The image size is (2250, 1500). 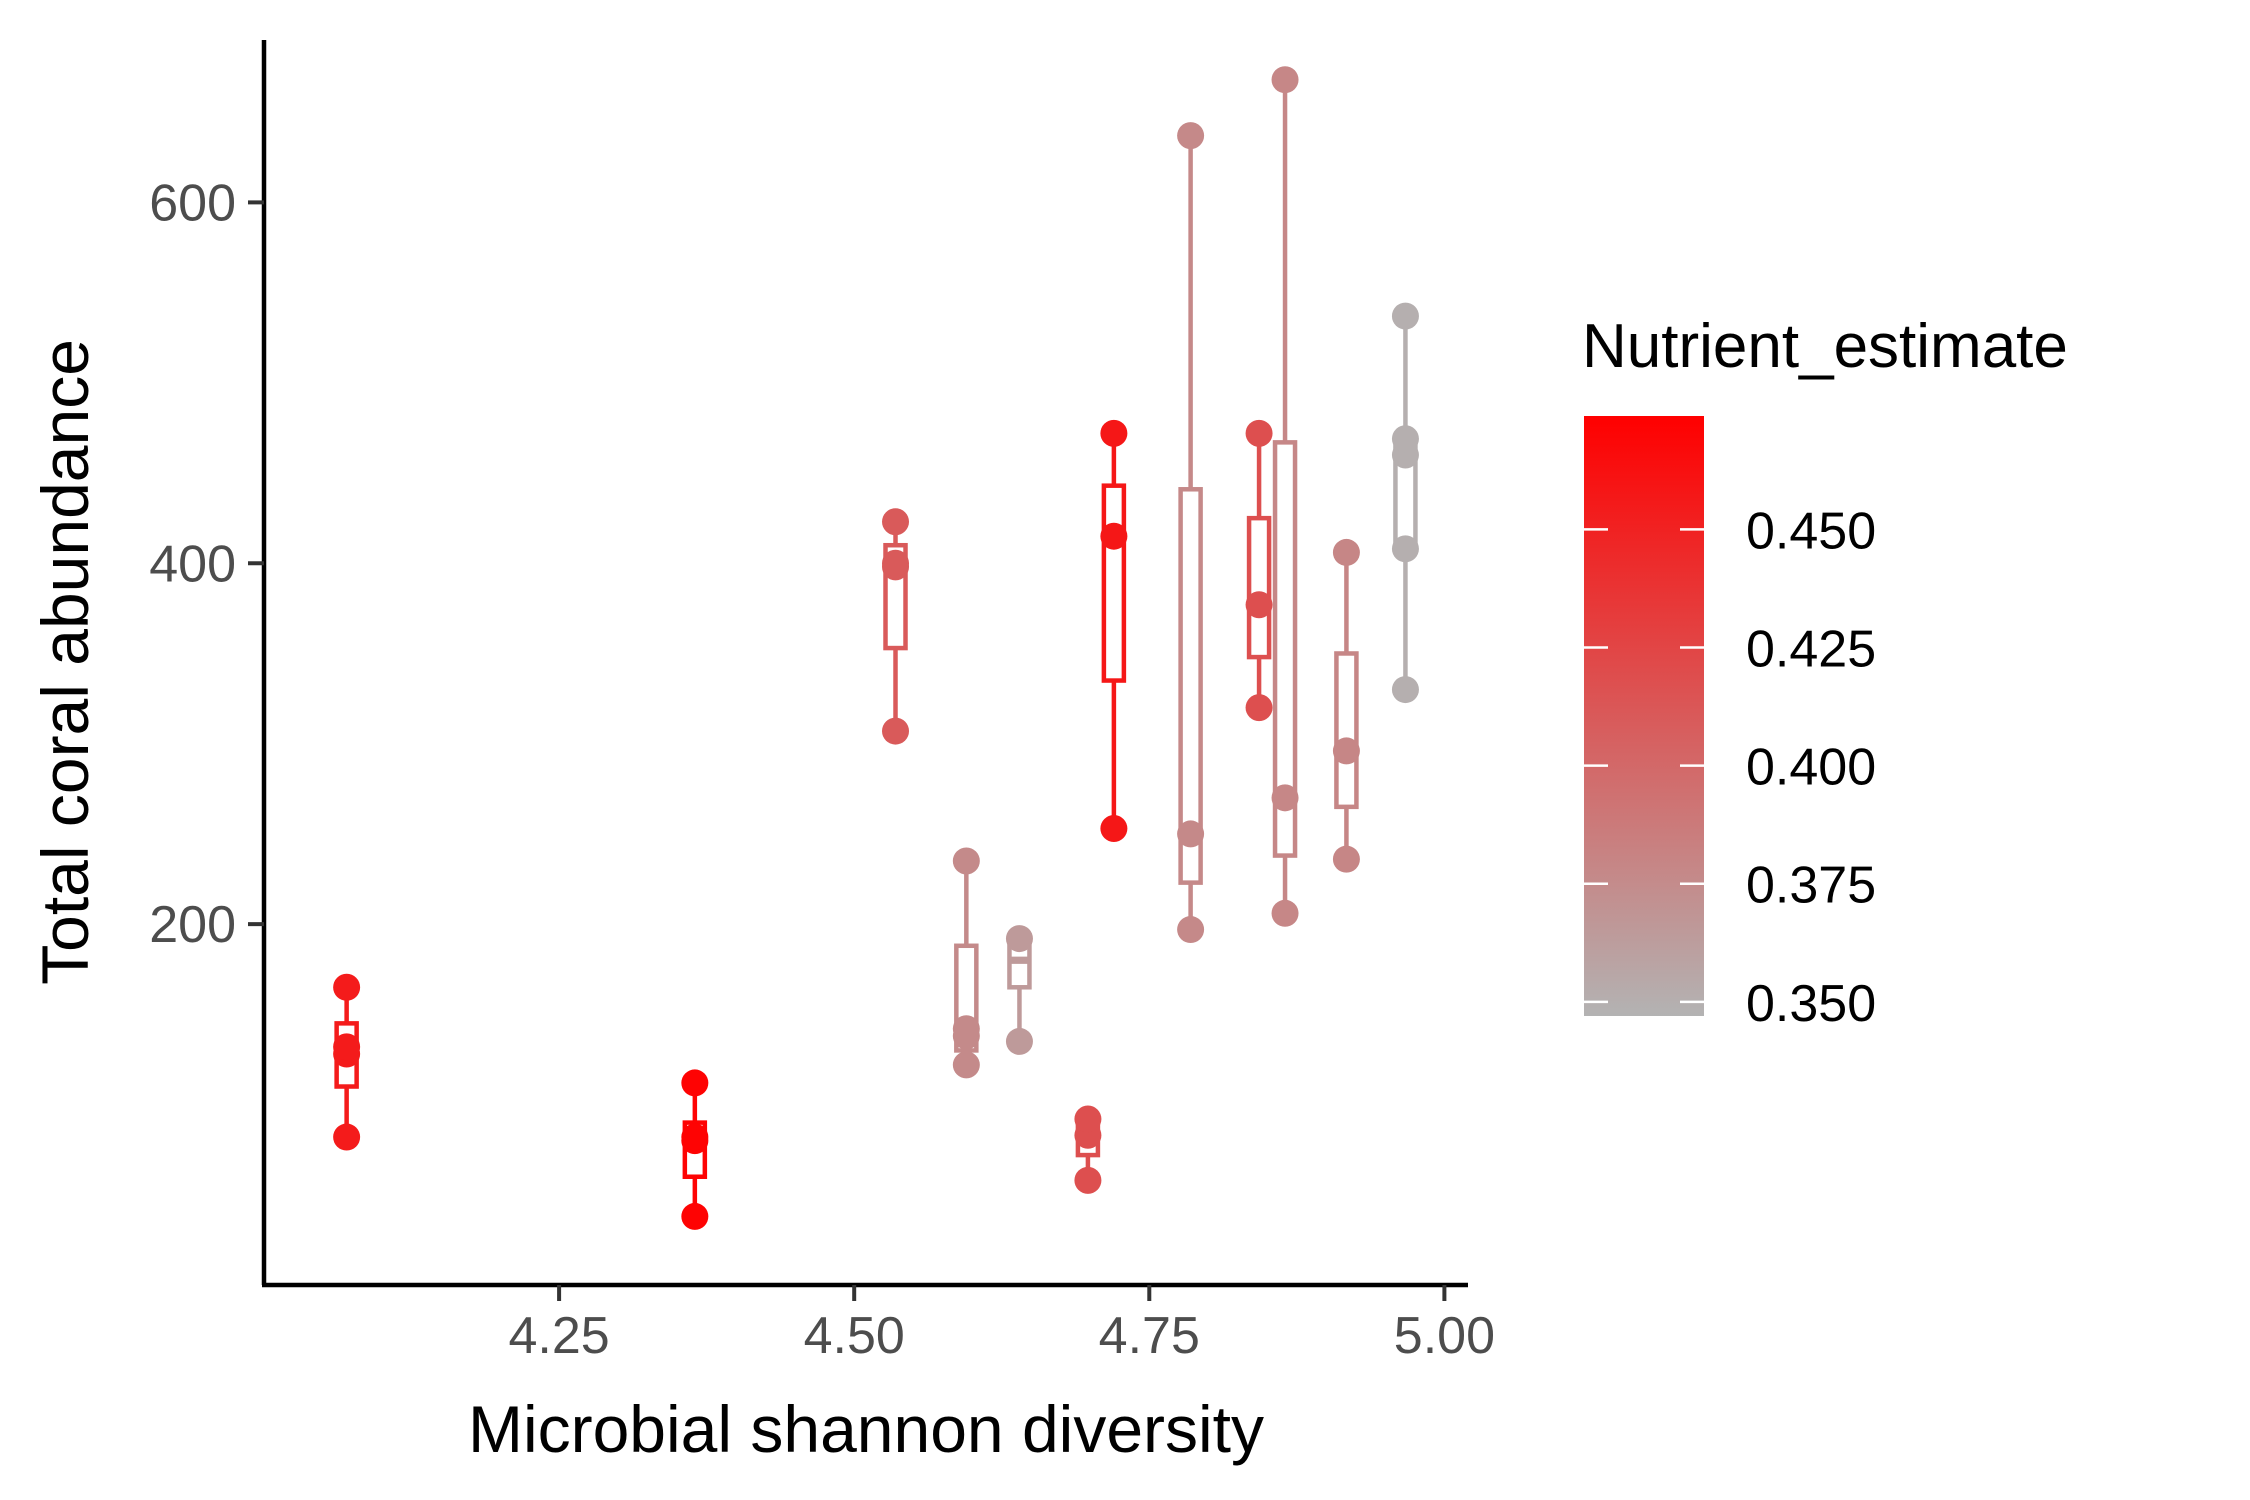 I want to click on y-tick-label: 200, so click(x=192, y=925).